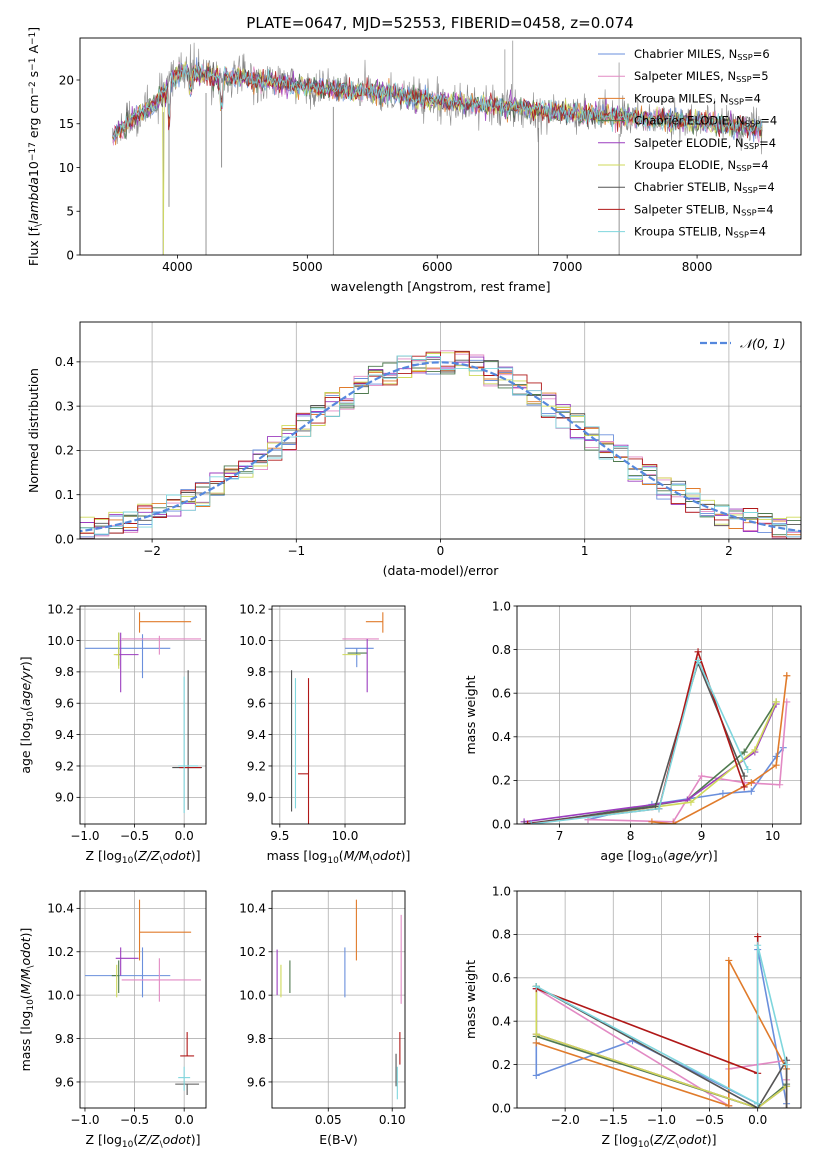  Describe the element at coordinates (188, 745) in the screenshot. I see `errorbar-point-kroupa-stelib` at that location.